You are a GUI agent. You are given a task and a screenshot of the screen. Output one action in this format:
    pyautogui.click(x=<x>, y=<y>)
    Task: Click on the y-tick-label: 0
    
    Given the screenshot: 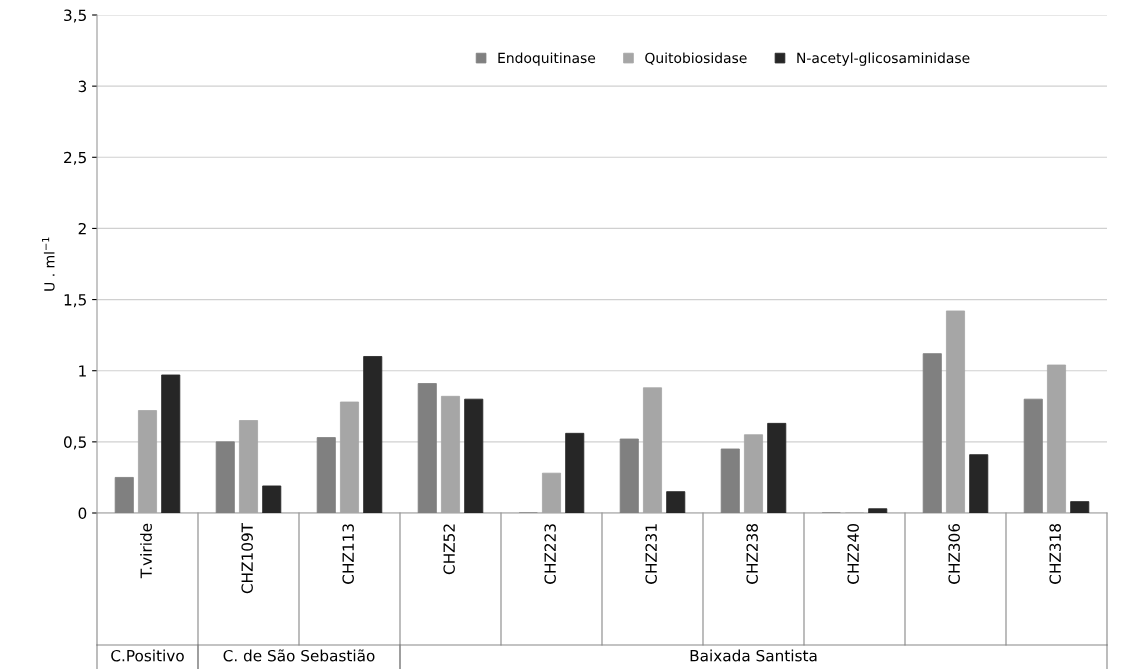 What is the action you would take?
    pyautogui.click(x=82, y=513)
    